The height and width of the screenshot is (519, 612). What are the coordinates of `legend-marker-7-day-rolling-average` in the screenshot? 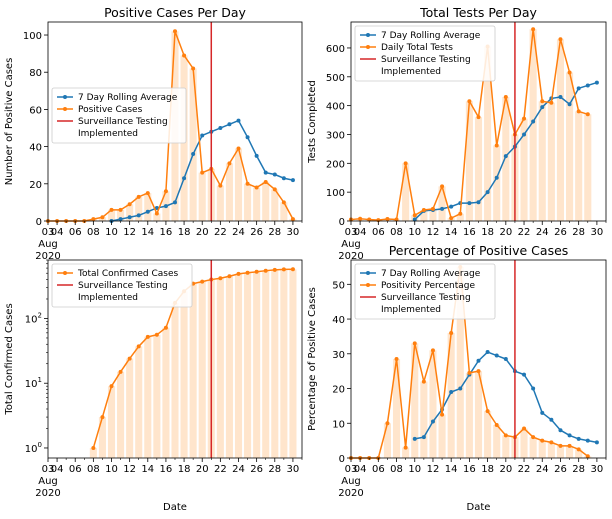 It's located at (368, 35).